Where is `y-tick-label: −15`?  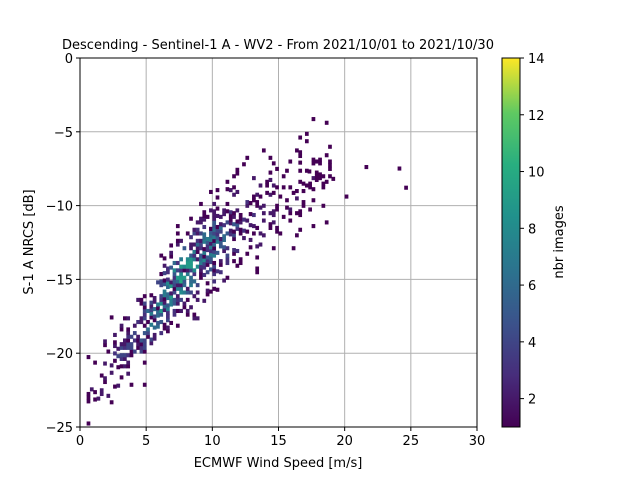 y-tick-label: −15 is located at coordinates (59, 280).